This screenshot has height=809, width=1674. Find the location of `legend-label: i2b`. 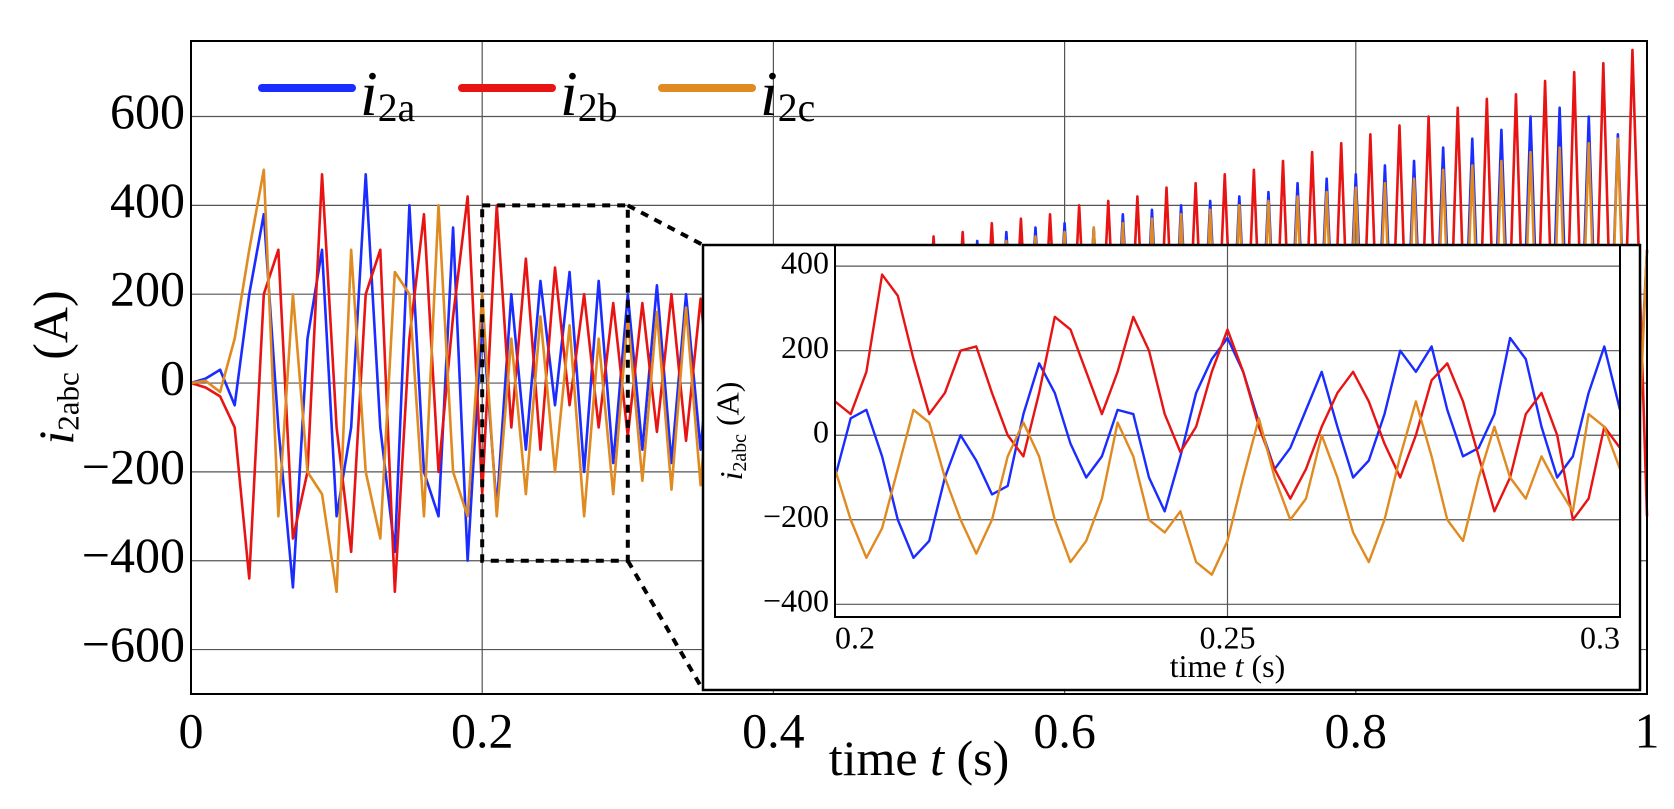

legend-label: i2b is located at coordinates (588, 94).